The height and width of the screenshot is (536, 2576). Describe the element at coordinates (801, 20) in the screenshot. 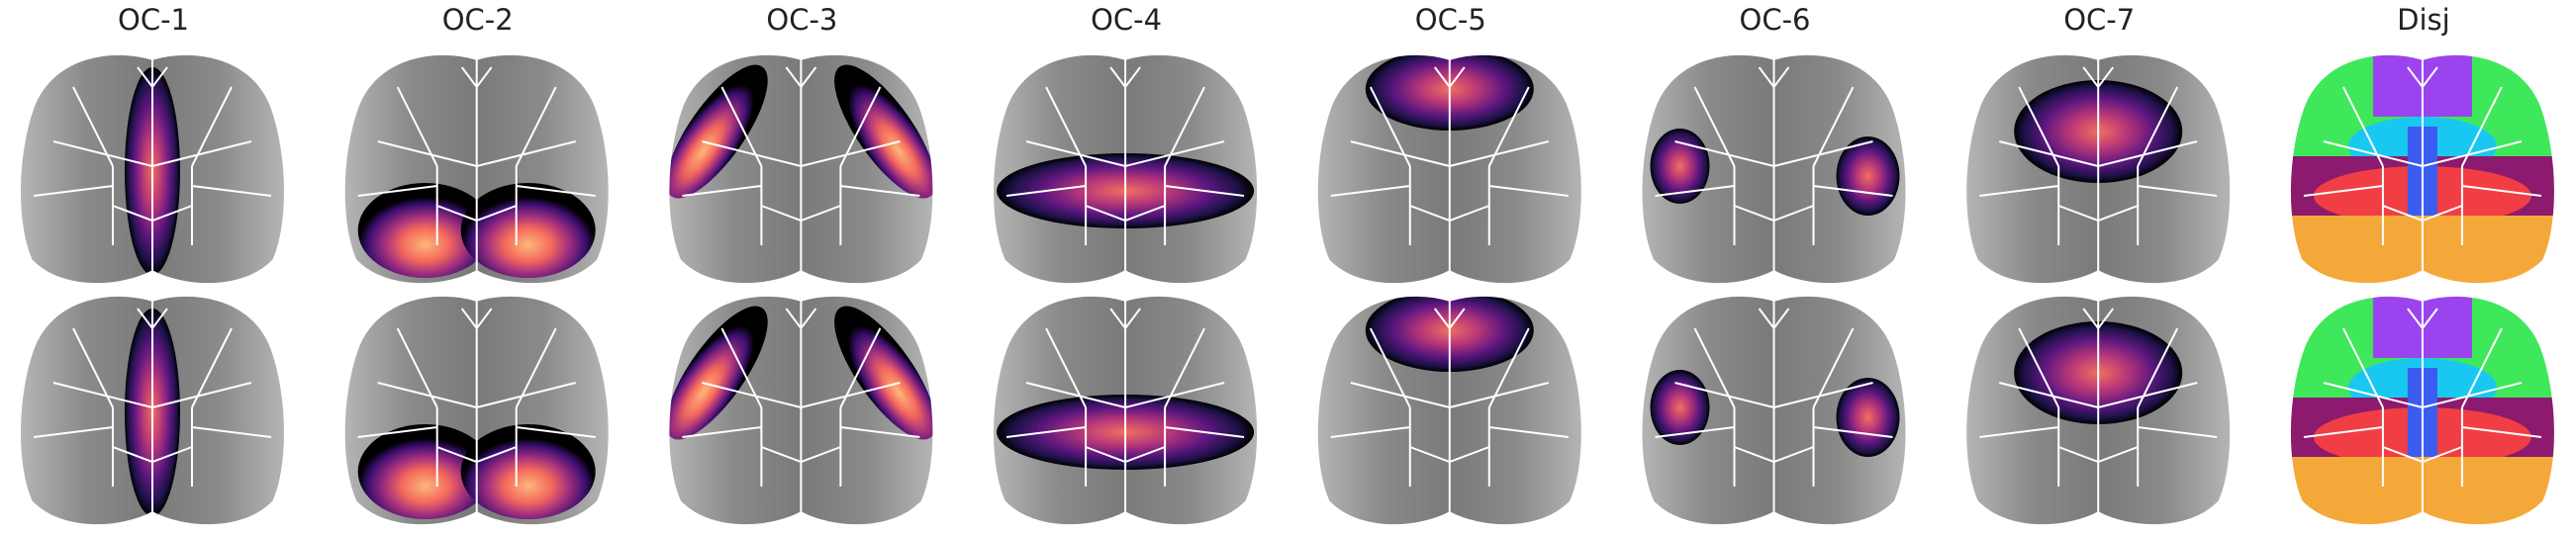

I see `panel-title: OC-3` at that location.